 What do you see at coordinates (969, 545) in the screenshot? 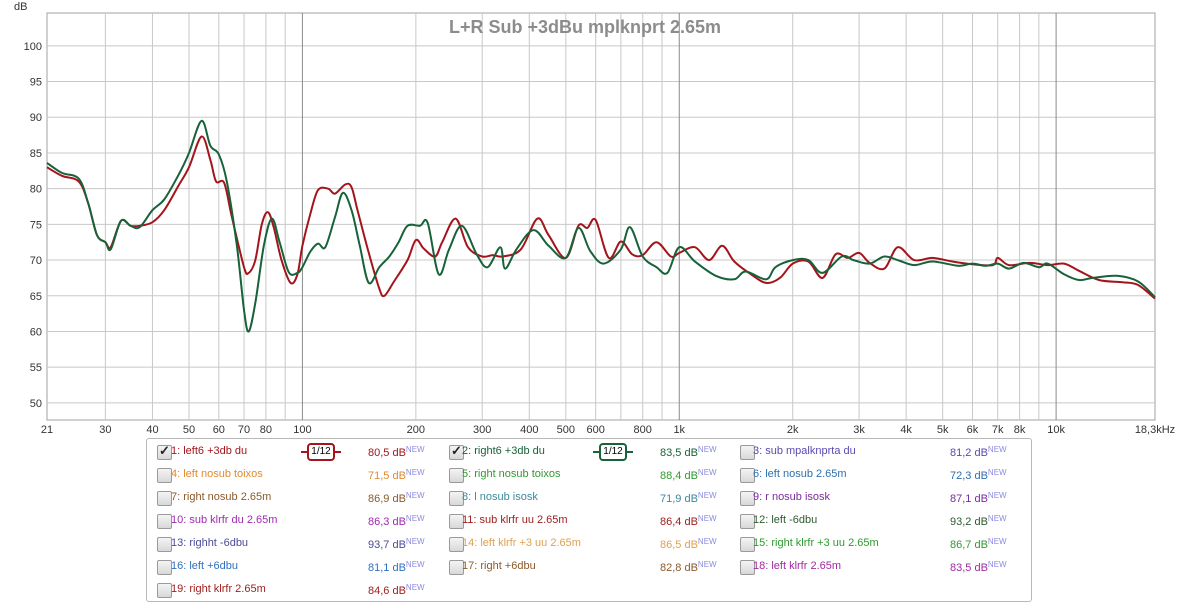
I see `level-value: 86,7 dB` at bounding box center [969, 545].